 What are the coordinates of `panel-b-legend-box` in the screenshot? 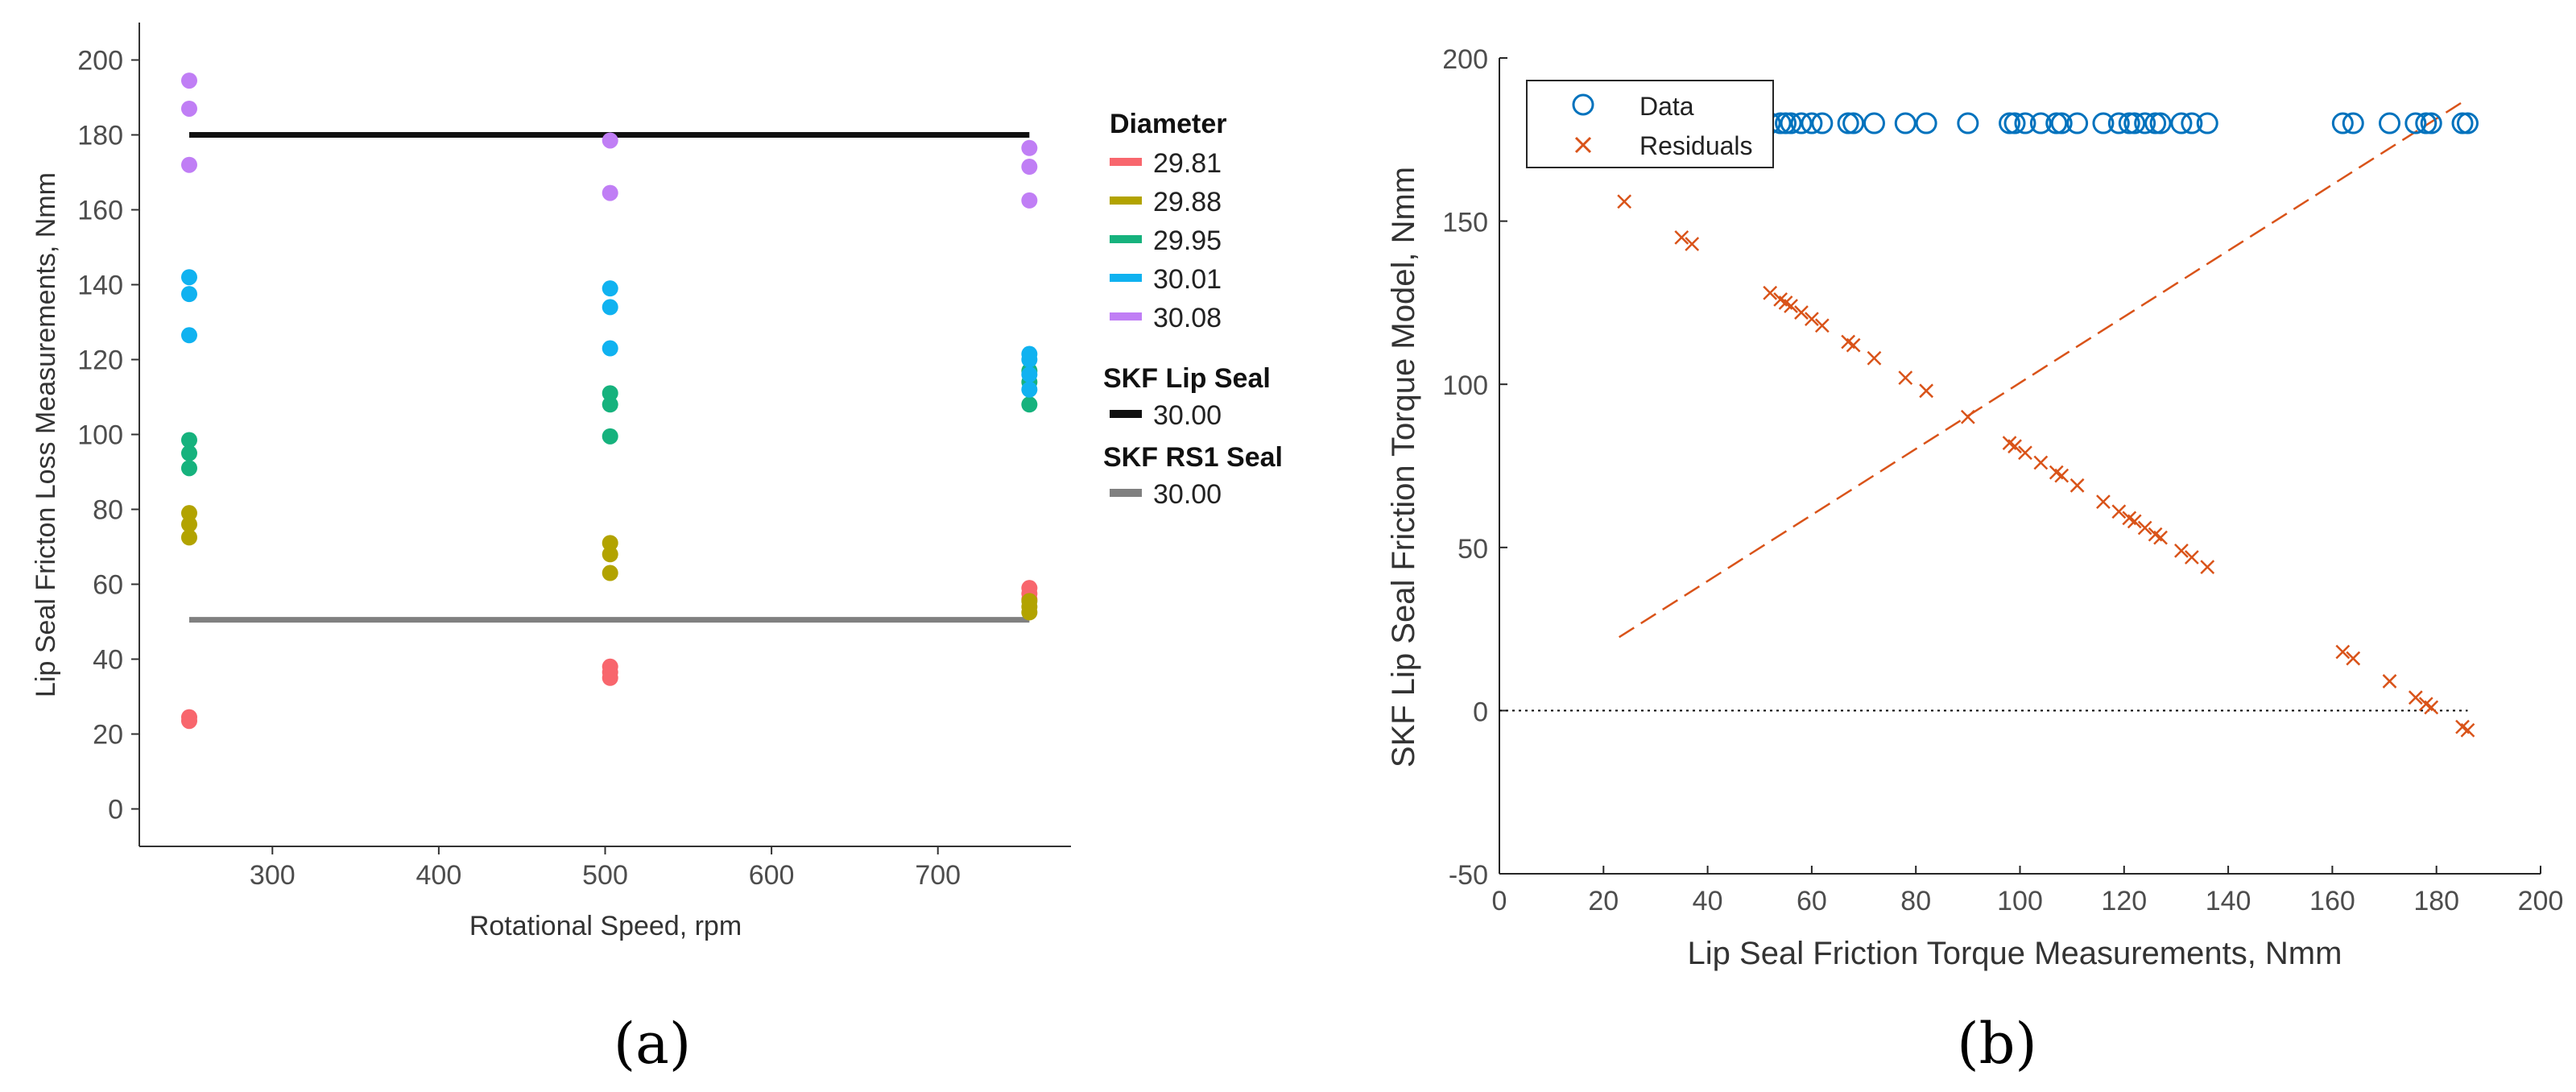 It's located at (1650, 124).